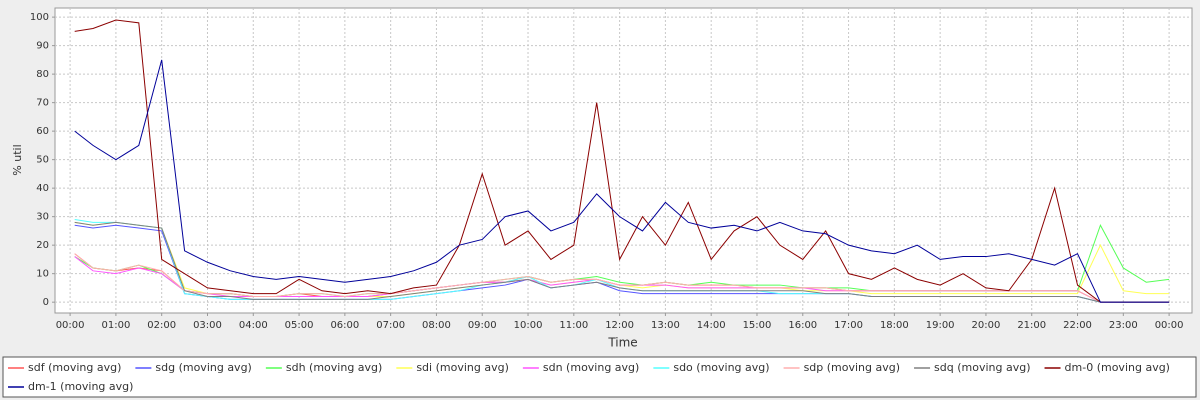  I want to click on legend-label: dm-0 (moving avg), so click(1117, 367).